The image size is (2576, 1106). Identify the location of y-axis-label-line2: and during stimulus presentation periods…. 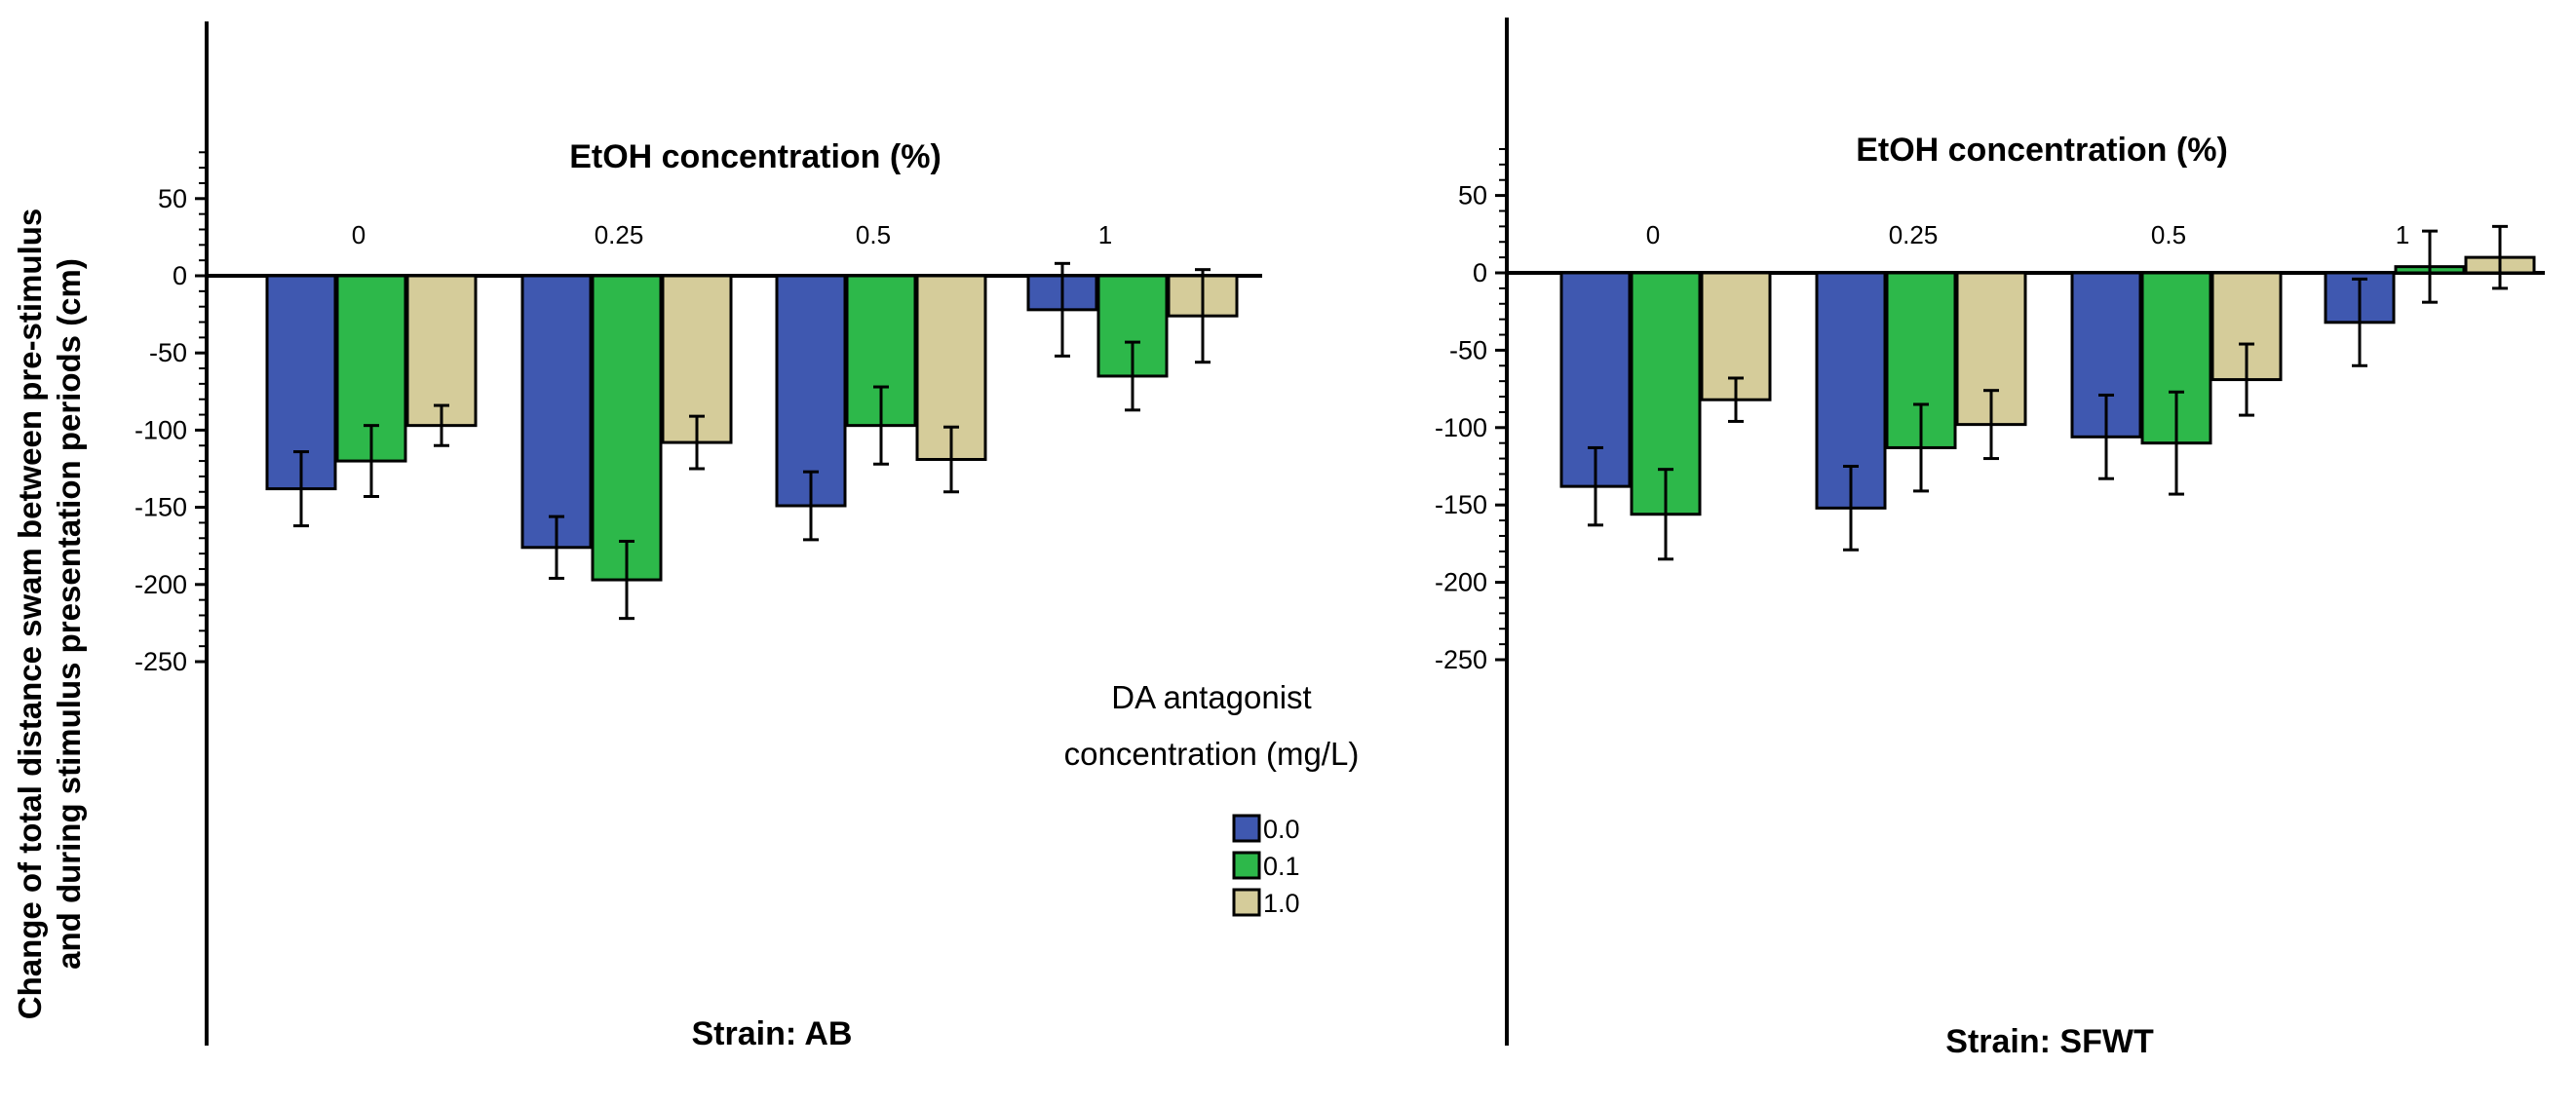
(69, 614).